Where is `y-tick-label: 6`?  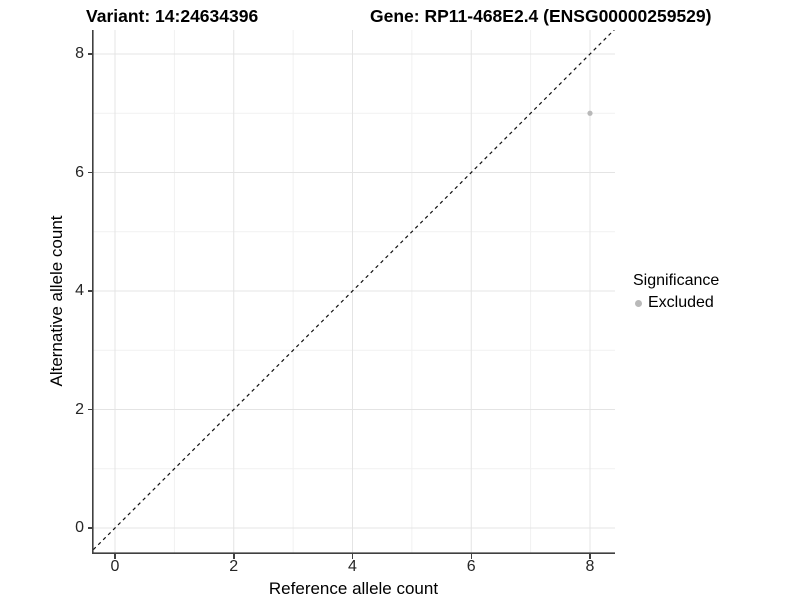
y-tick-label: 6 is located at coordinates (79, 172).